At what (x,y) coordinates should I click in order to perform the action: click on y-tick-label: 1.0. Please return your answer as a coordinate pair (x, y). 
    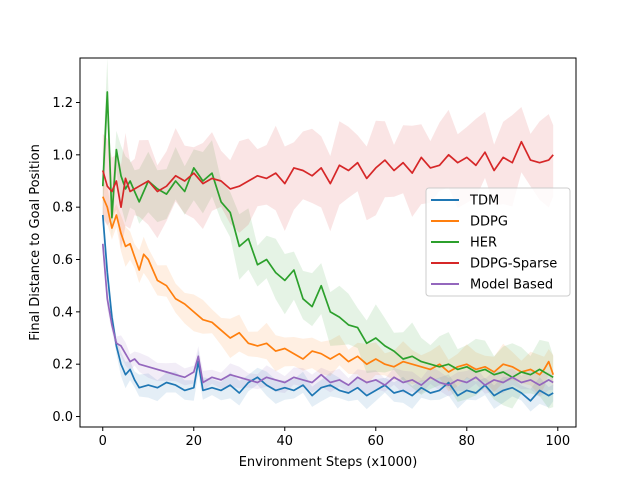
    Looking at the image, I should click on (62, 155).